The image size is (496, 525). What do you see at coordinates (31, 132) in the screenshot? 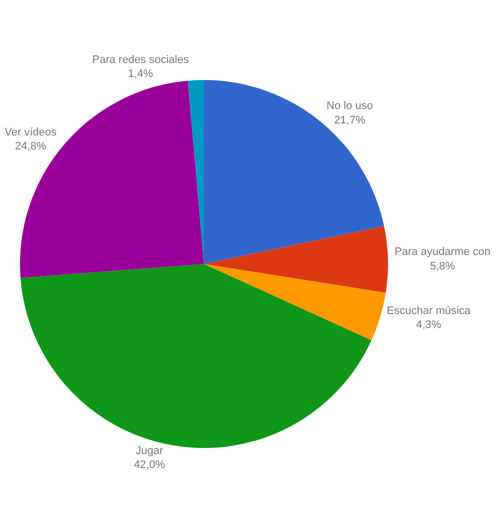
I see `slice-label: Ver vídeos` at bounding box center [31, 132].